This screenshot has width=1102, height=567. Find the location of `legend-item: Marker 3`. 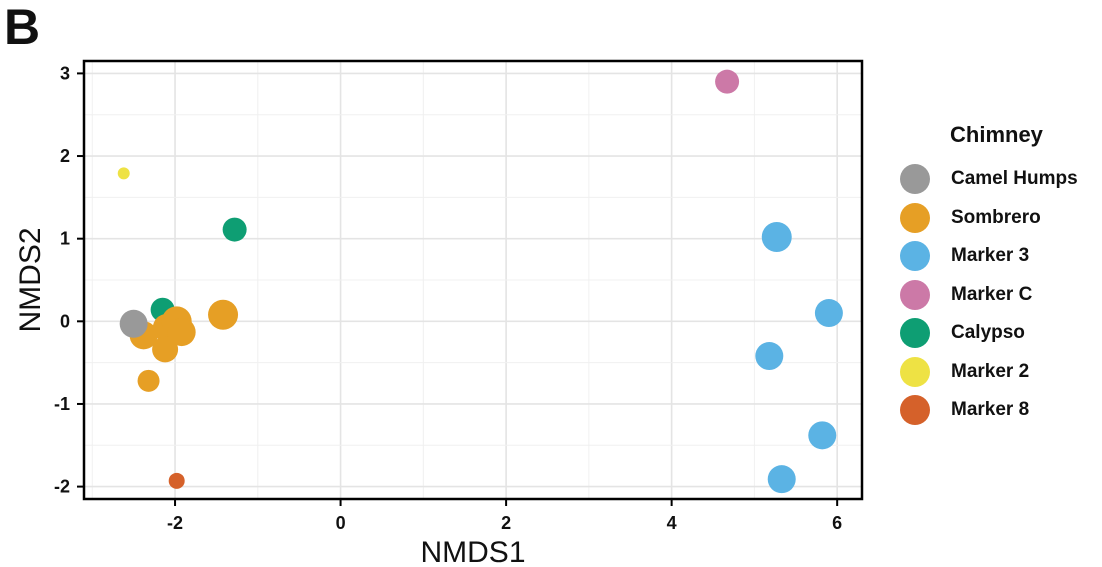

legend-item: Marker 3 is located at coordinates (989, 256).